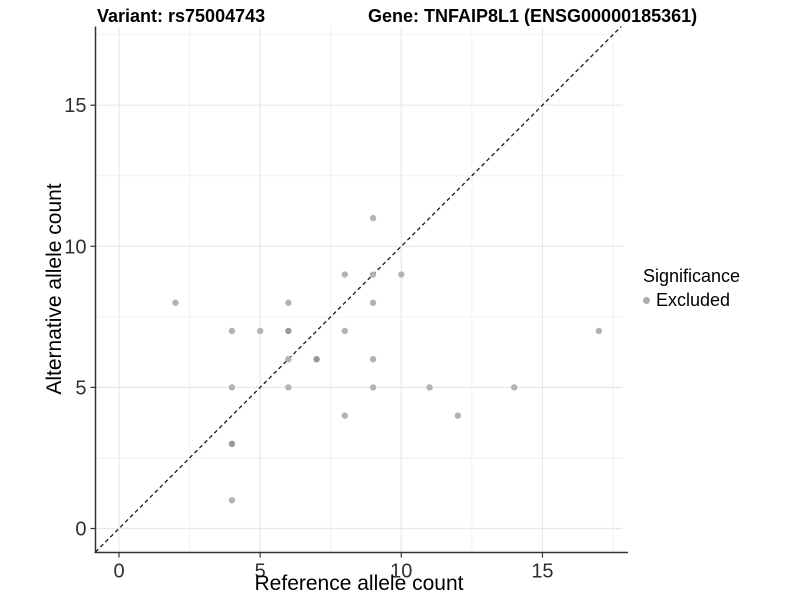  What do you see at coordinates (80, 530) in the screenshot?
I see `y-tick-label: 0` at bounding box center [80, 530].